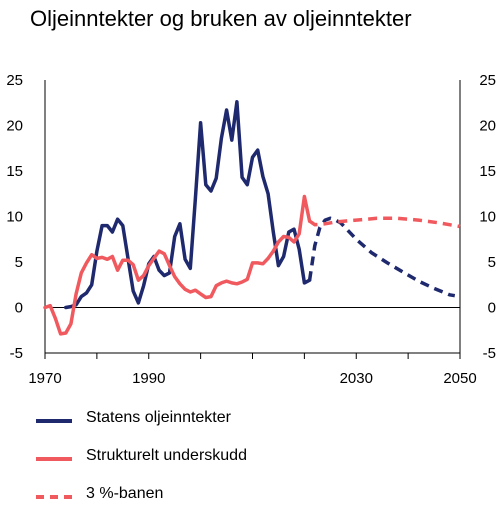 The height and width of the screenshot is (514, 500). Describe the element at coordinates (356, 378) in the screenshot. I see `x-tick-label: 2030` at that location.